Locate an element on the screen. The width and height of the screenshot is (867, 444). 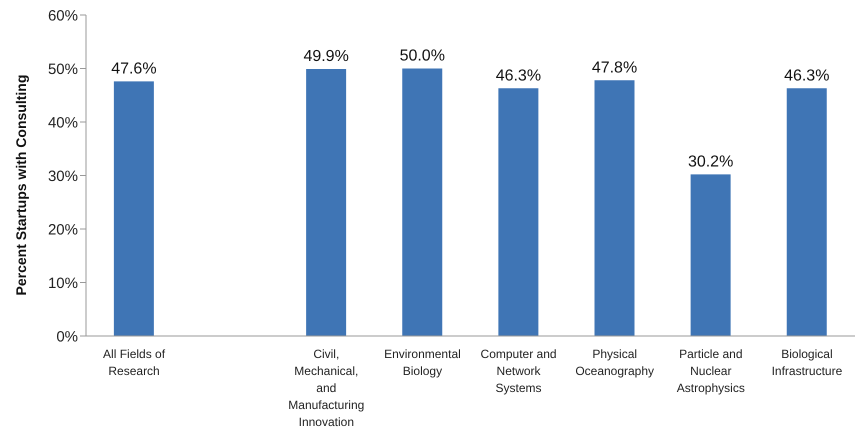
y-tick-label: 0% is located at coordinates (67, 337).